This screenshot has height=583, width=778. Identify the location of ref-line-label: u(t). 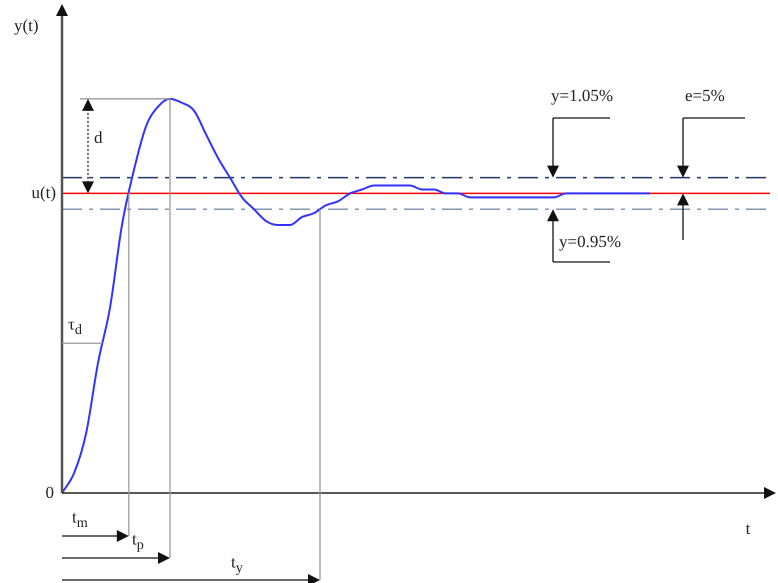
(43, 193).